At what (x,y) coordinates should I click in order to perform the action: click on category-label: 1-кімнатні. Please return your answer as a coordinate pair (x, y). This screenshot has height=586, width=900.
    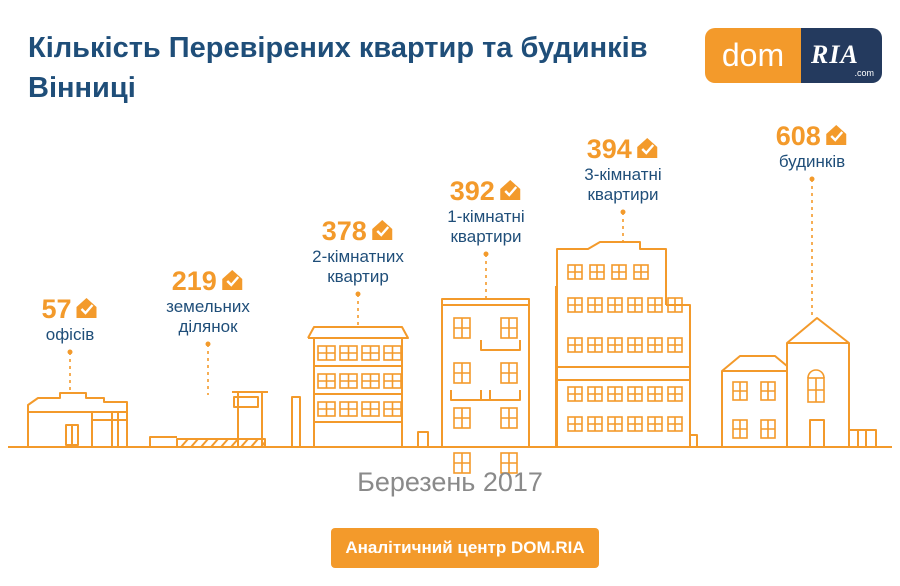
    Looking at the image, I should click on (485, 216).